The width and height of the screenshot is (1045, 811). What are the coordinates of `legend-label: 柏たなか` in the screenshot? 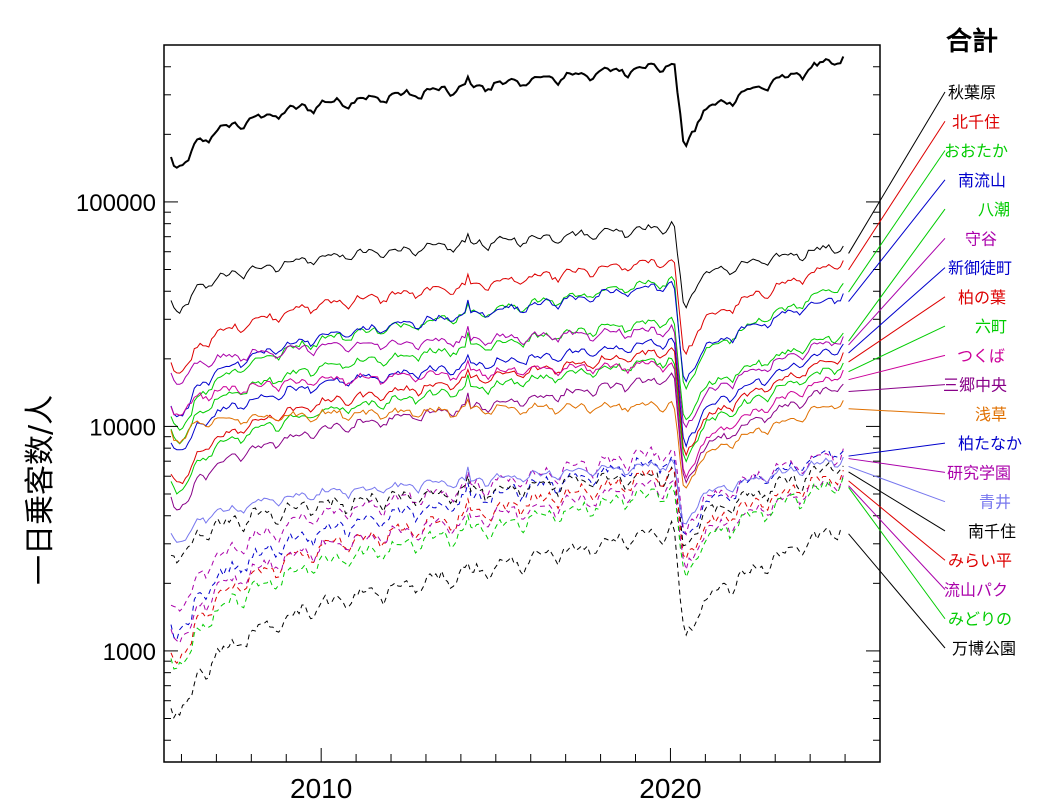 It's located at (990, 443).